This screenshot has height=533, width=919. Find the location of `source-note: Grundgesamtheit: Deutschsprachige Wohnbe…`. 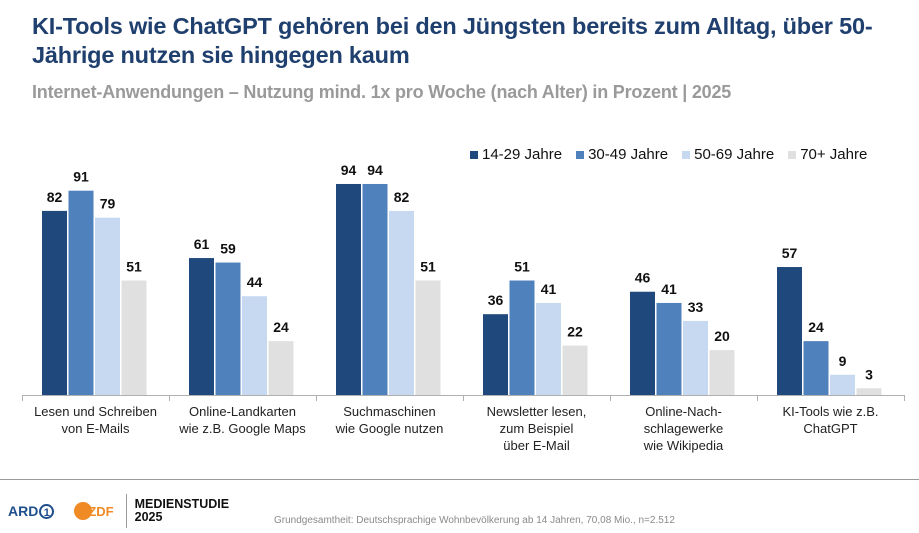

source-note: Grundgesamtheit: Deutschsprachige Wohnbe… is located at coordinates (474, 520).